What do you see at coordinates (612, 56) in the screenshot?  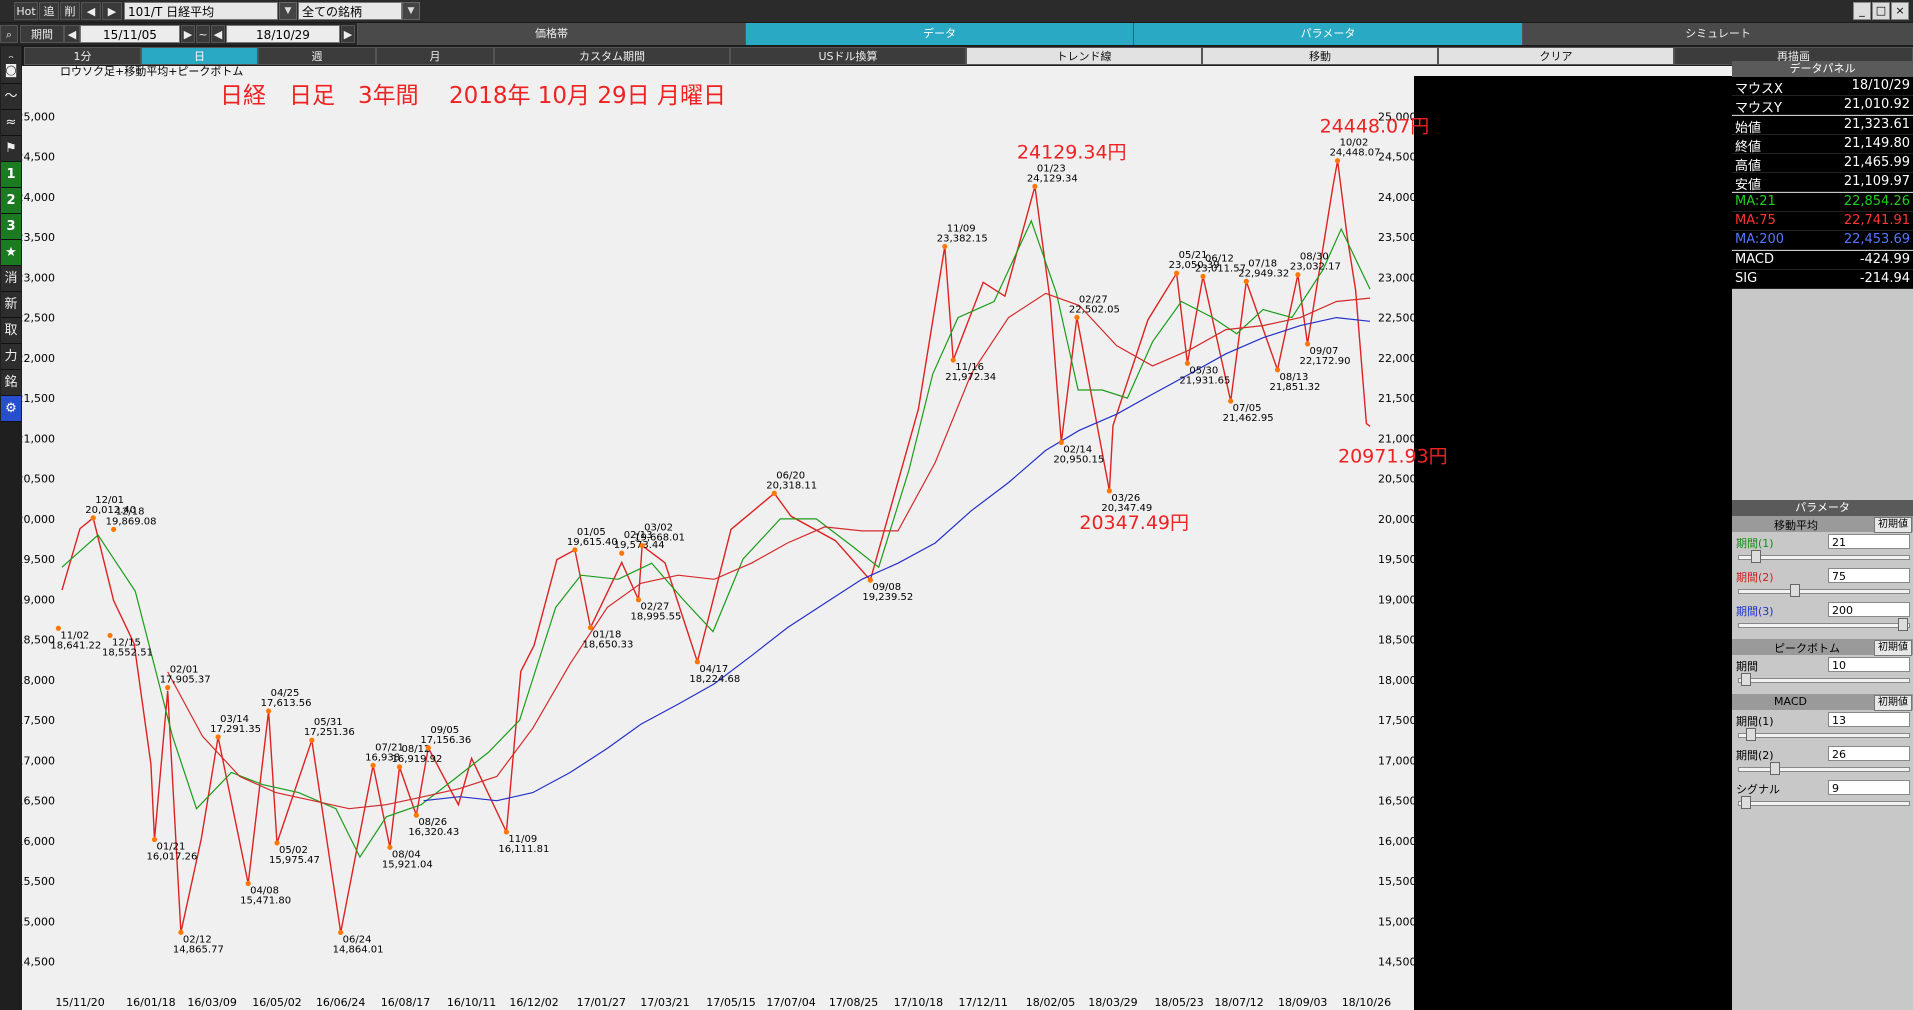 I see `custom-period-button: カスタム期間` at bounding box center [612, 56].